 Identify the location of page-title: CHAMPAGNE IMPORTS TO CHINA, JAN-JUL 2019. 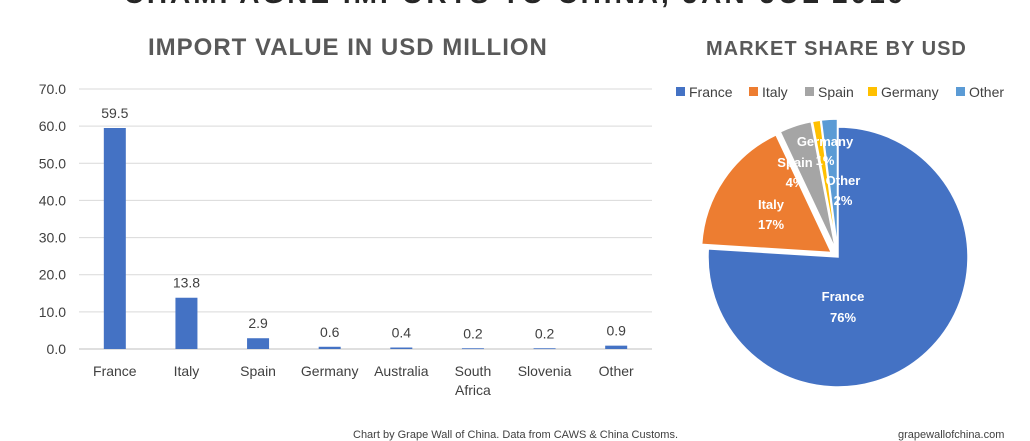
(515, 4).